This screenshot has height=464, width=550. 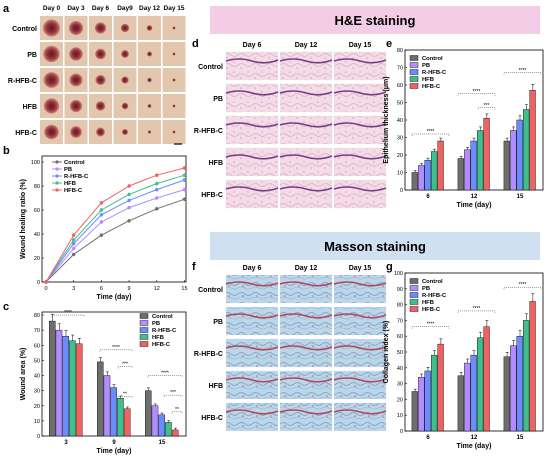 I want to click on y-tick-label: 10, so click(x=400, y=416).